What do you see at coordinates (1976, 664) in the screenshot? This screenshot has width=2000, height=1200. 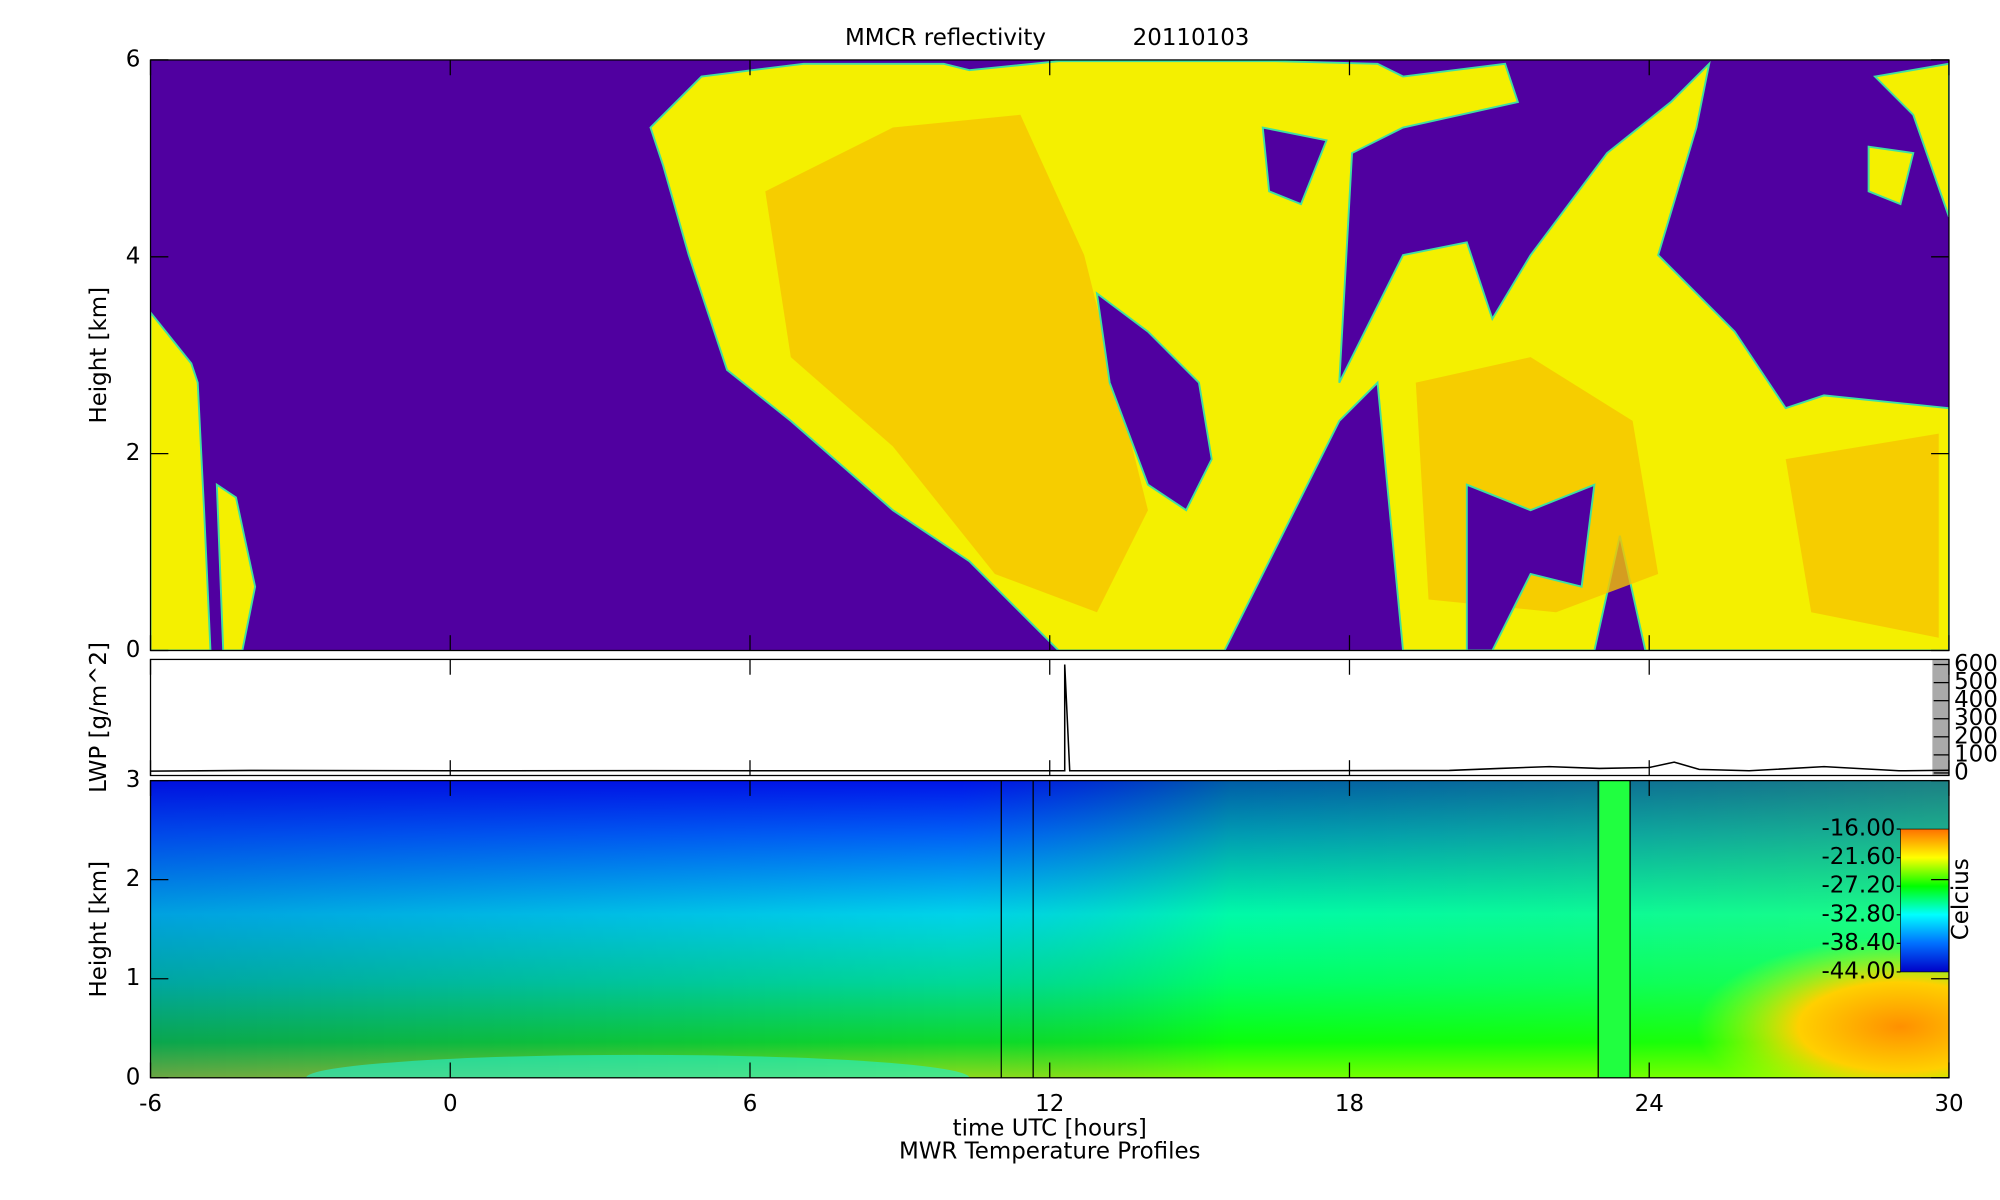 I see `y2-tick-label: 600` at bounding box center [1976, 664].